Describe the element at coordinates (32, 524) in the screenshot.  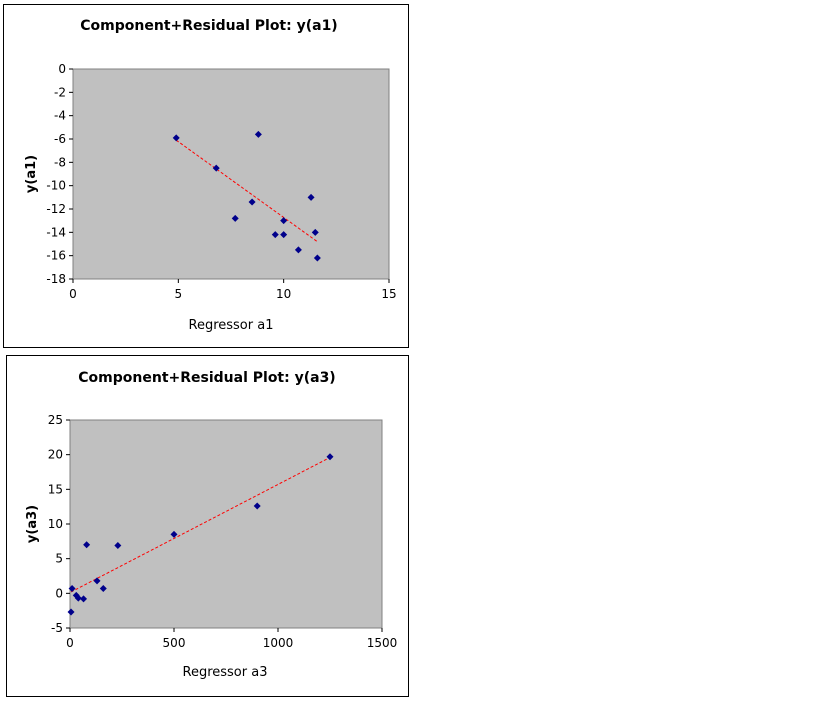
I see `chart-a3-ylabel: y(a3)` at that location.